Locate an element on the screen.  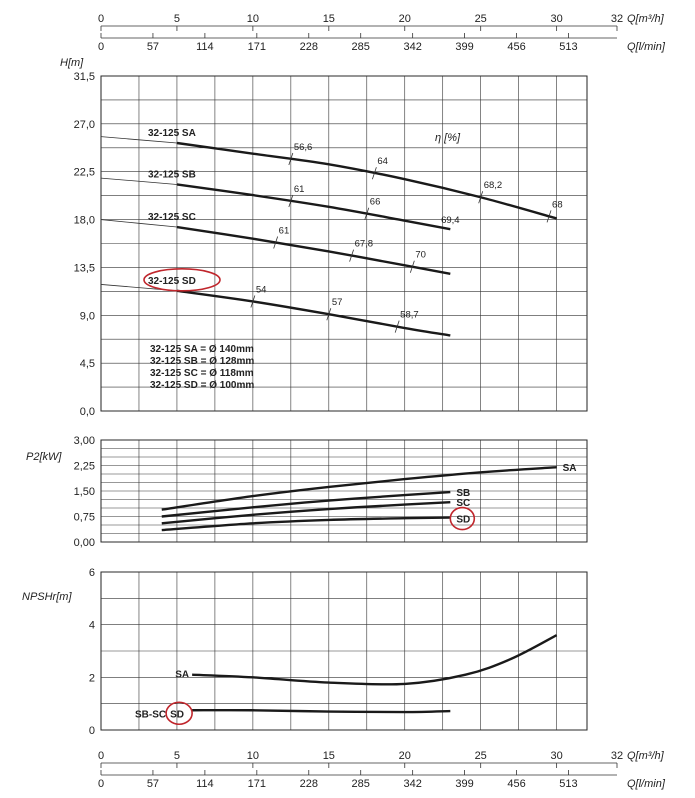
npsh-curve-sa is located at coordinates (375, 660).